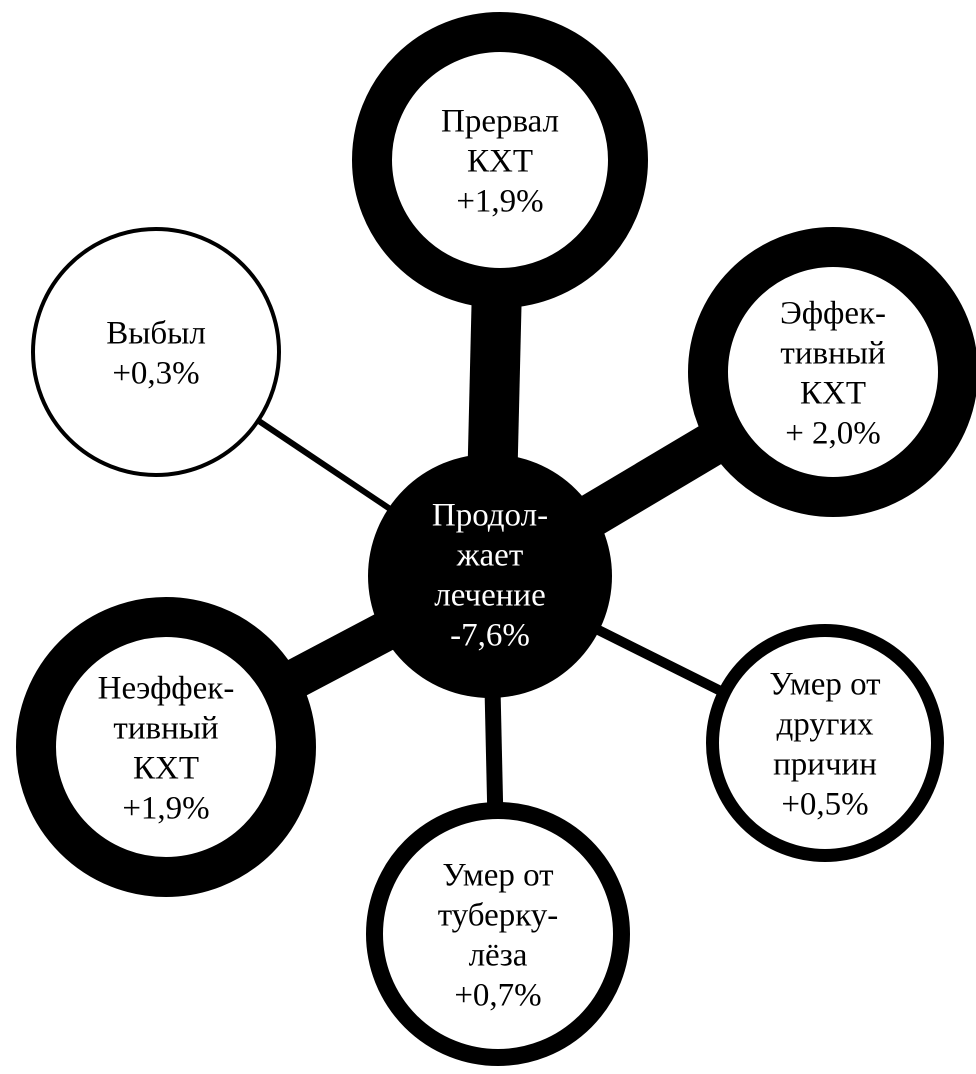 The image size is (976, 1074). What do you see at coordinates (490, 516) in the screenshot?
I see `center-label-line-1: Продол-` at bounding box center [490, 516].